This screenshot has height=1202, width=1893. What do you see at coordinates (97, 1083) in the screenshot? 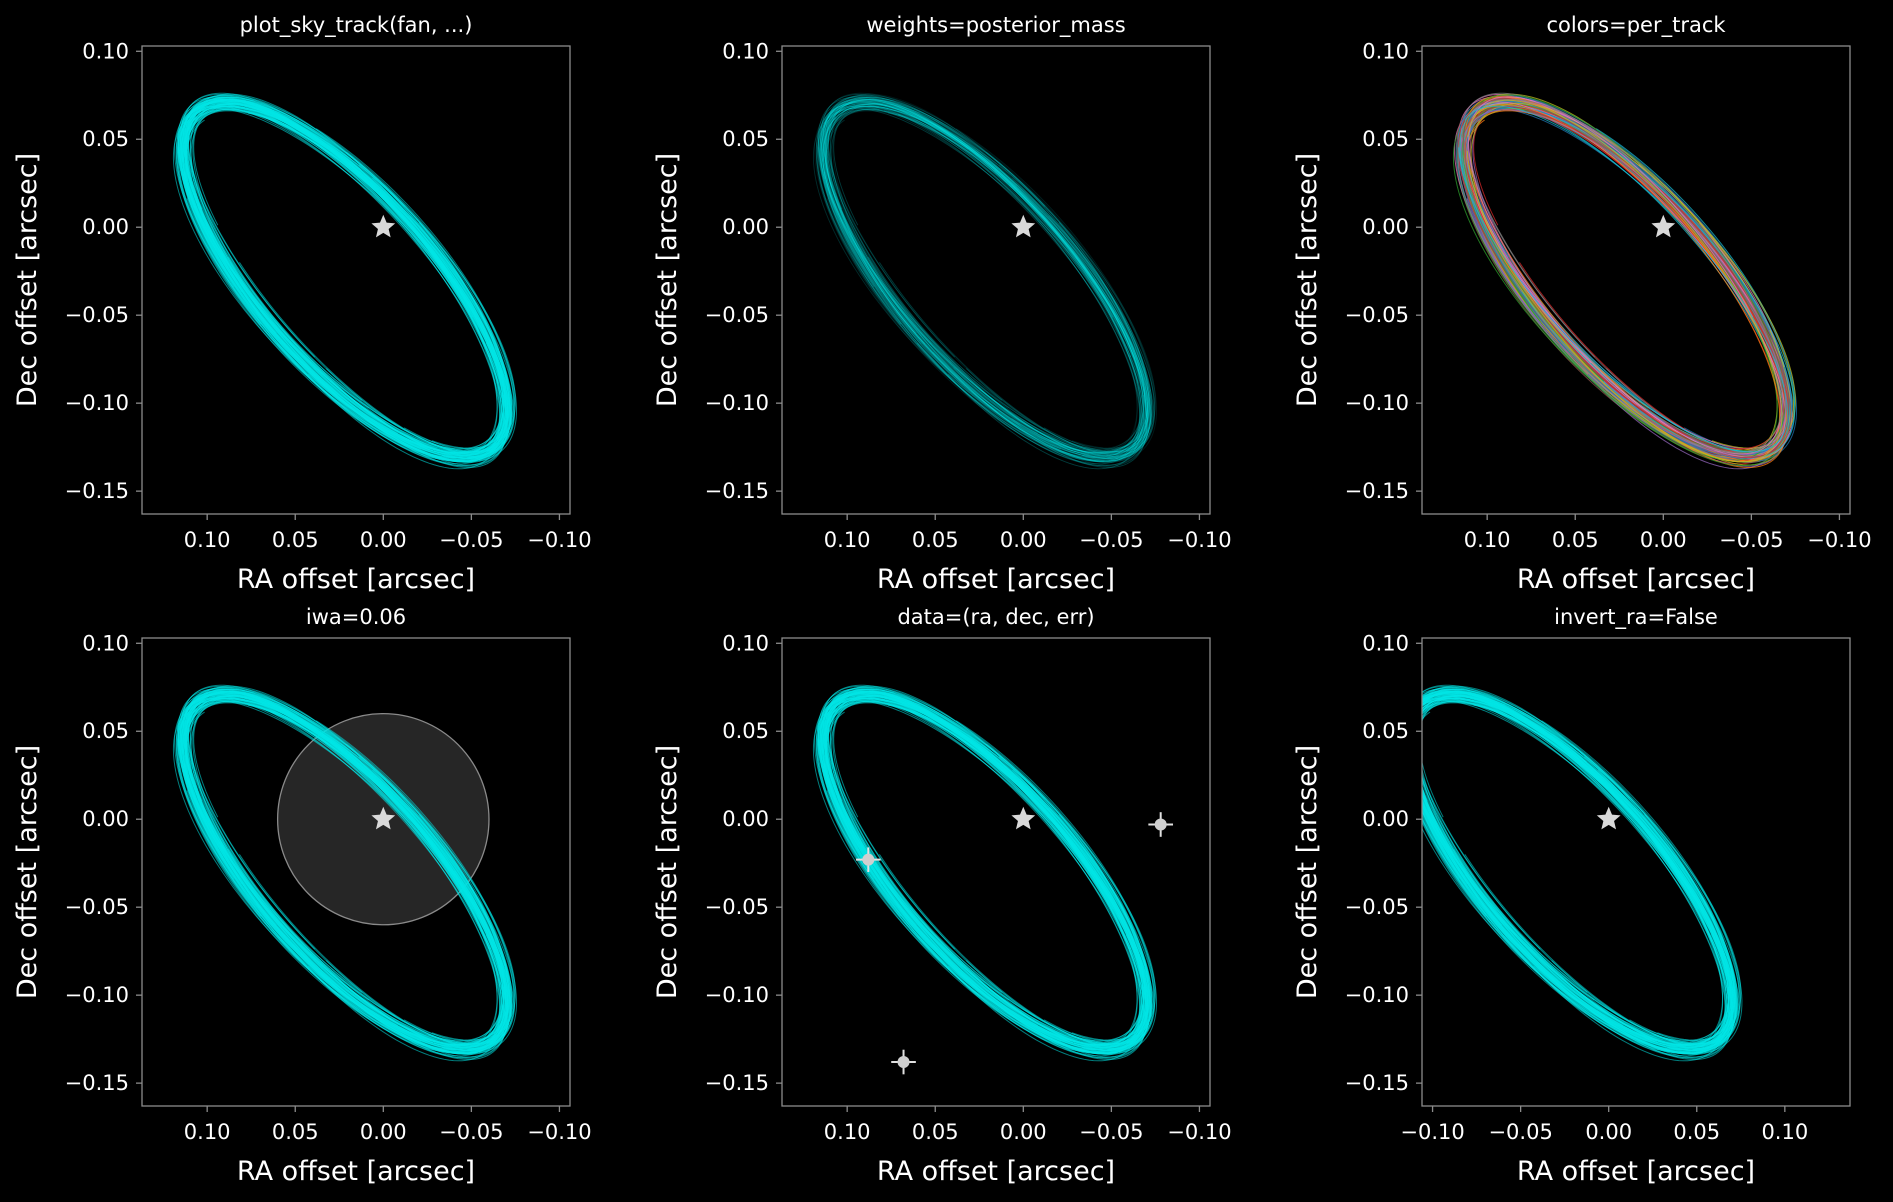
I see `y-tick-label: −0.15` at bounding box center [97, 1083].